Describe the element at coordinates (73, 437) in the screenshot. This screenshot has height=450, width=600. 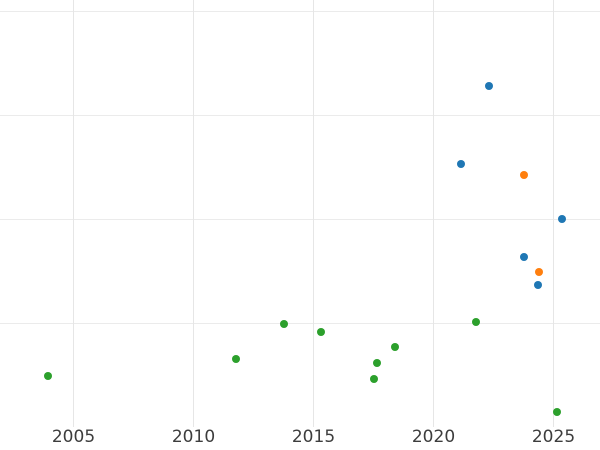
I see `x-tick-label: 2005` at that location.